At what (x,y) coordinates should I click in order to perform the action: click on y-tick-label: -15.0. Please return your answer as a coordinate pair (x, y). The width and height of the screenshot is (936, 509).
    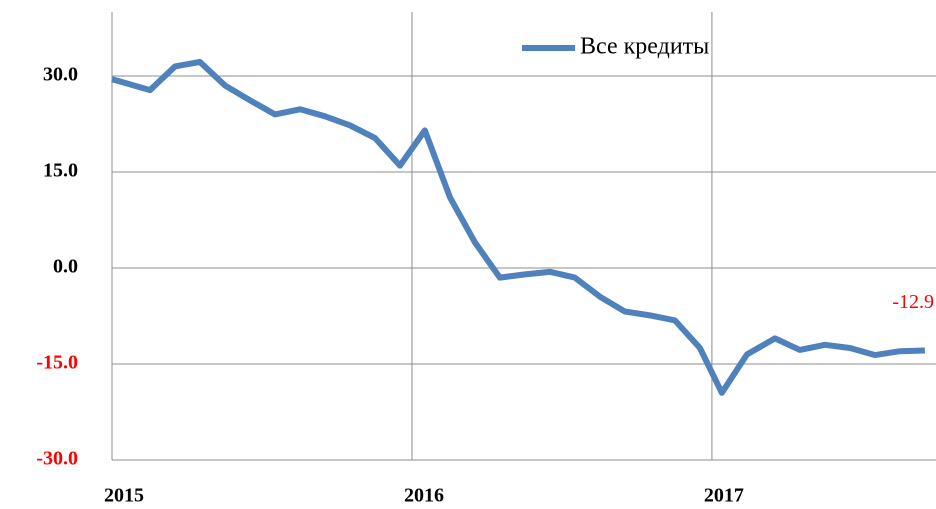
    Looking at the image, I should click on (57, 363).